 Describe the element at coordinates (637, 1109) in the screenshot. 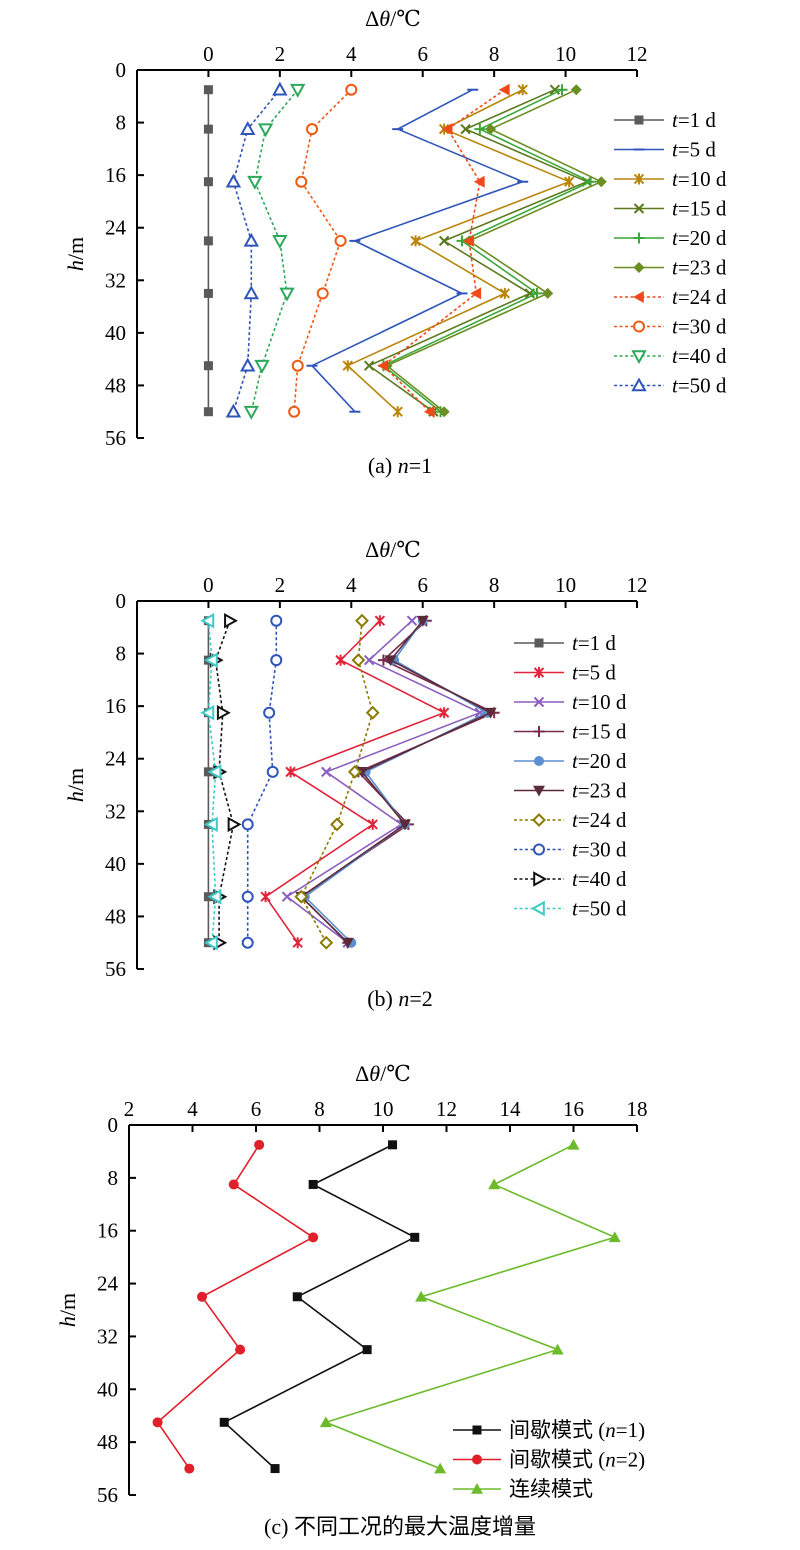

I see `x-tick-label: 18` at that location.